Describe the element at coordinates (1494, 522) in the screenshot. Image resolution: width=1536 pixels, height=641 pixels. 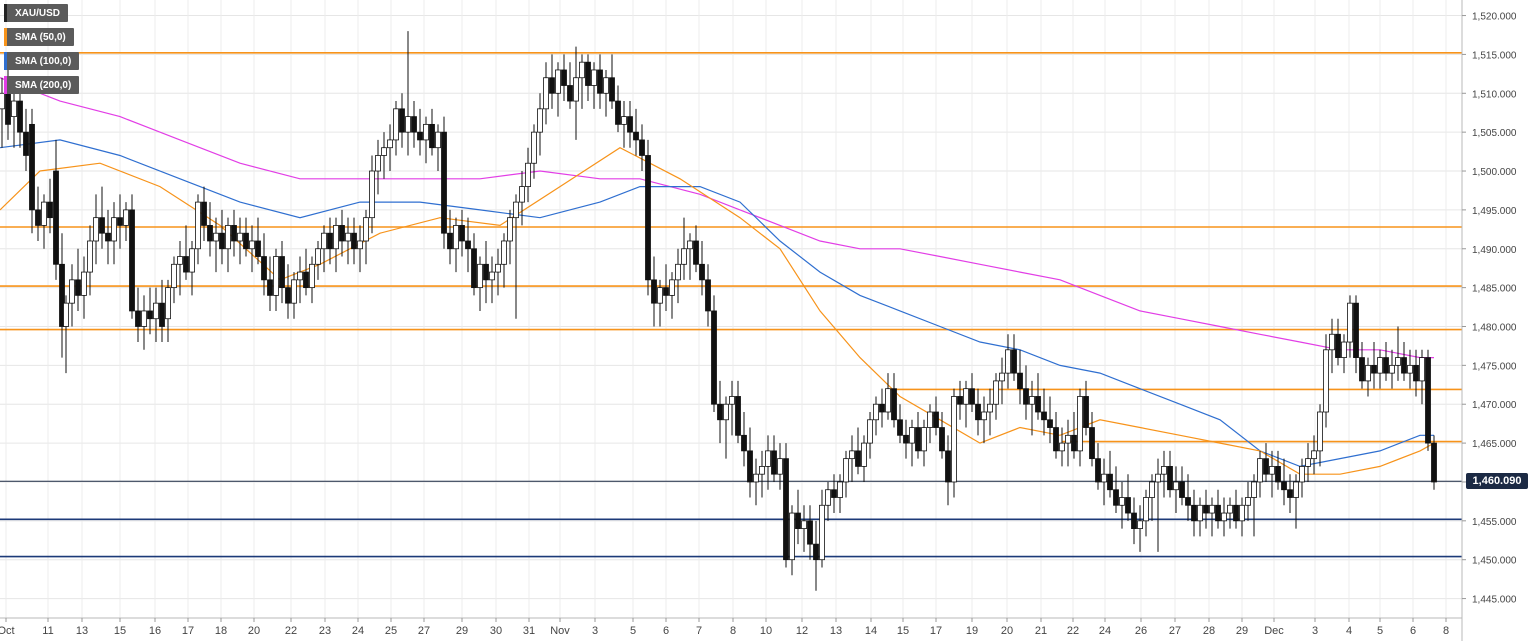
I see `y-tick-label: 1,455.000` at that location.